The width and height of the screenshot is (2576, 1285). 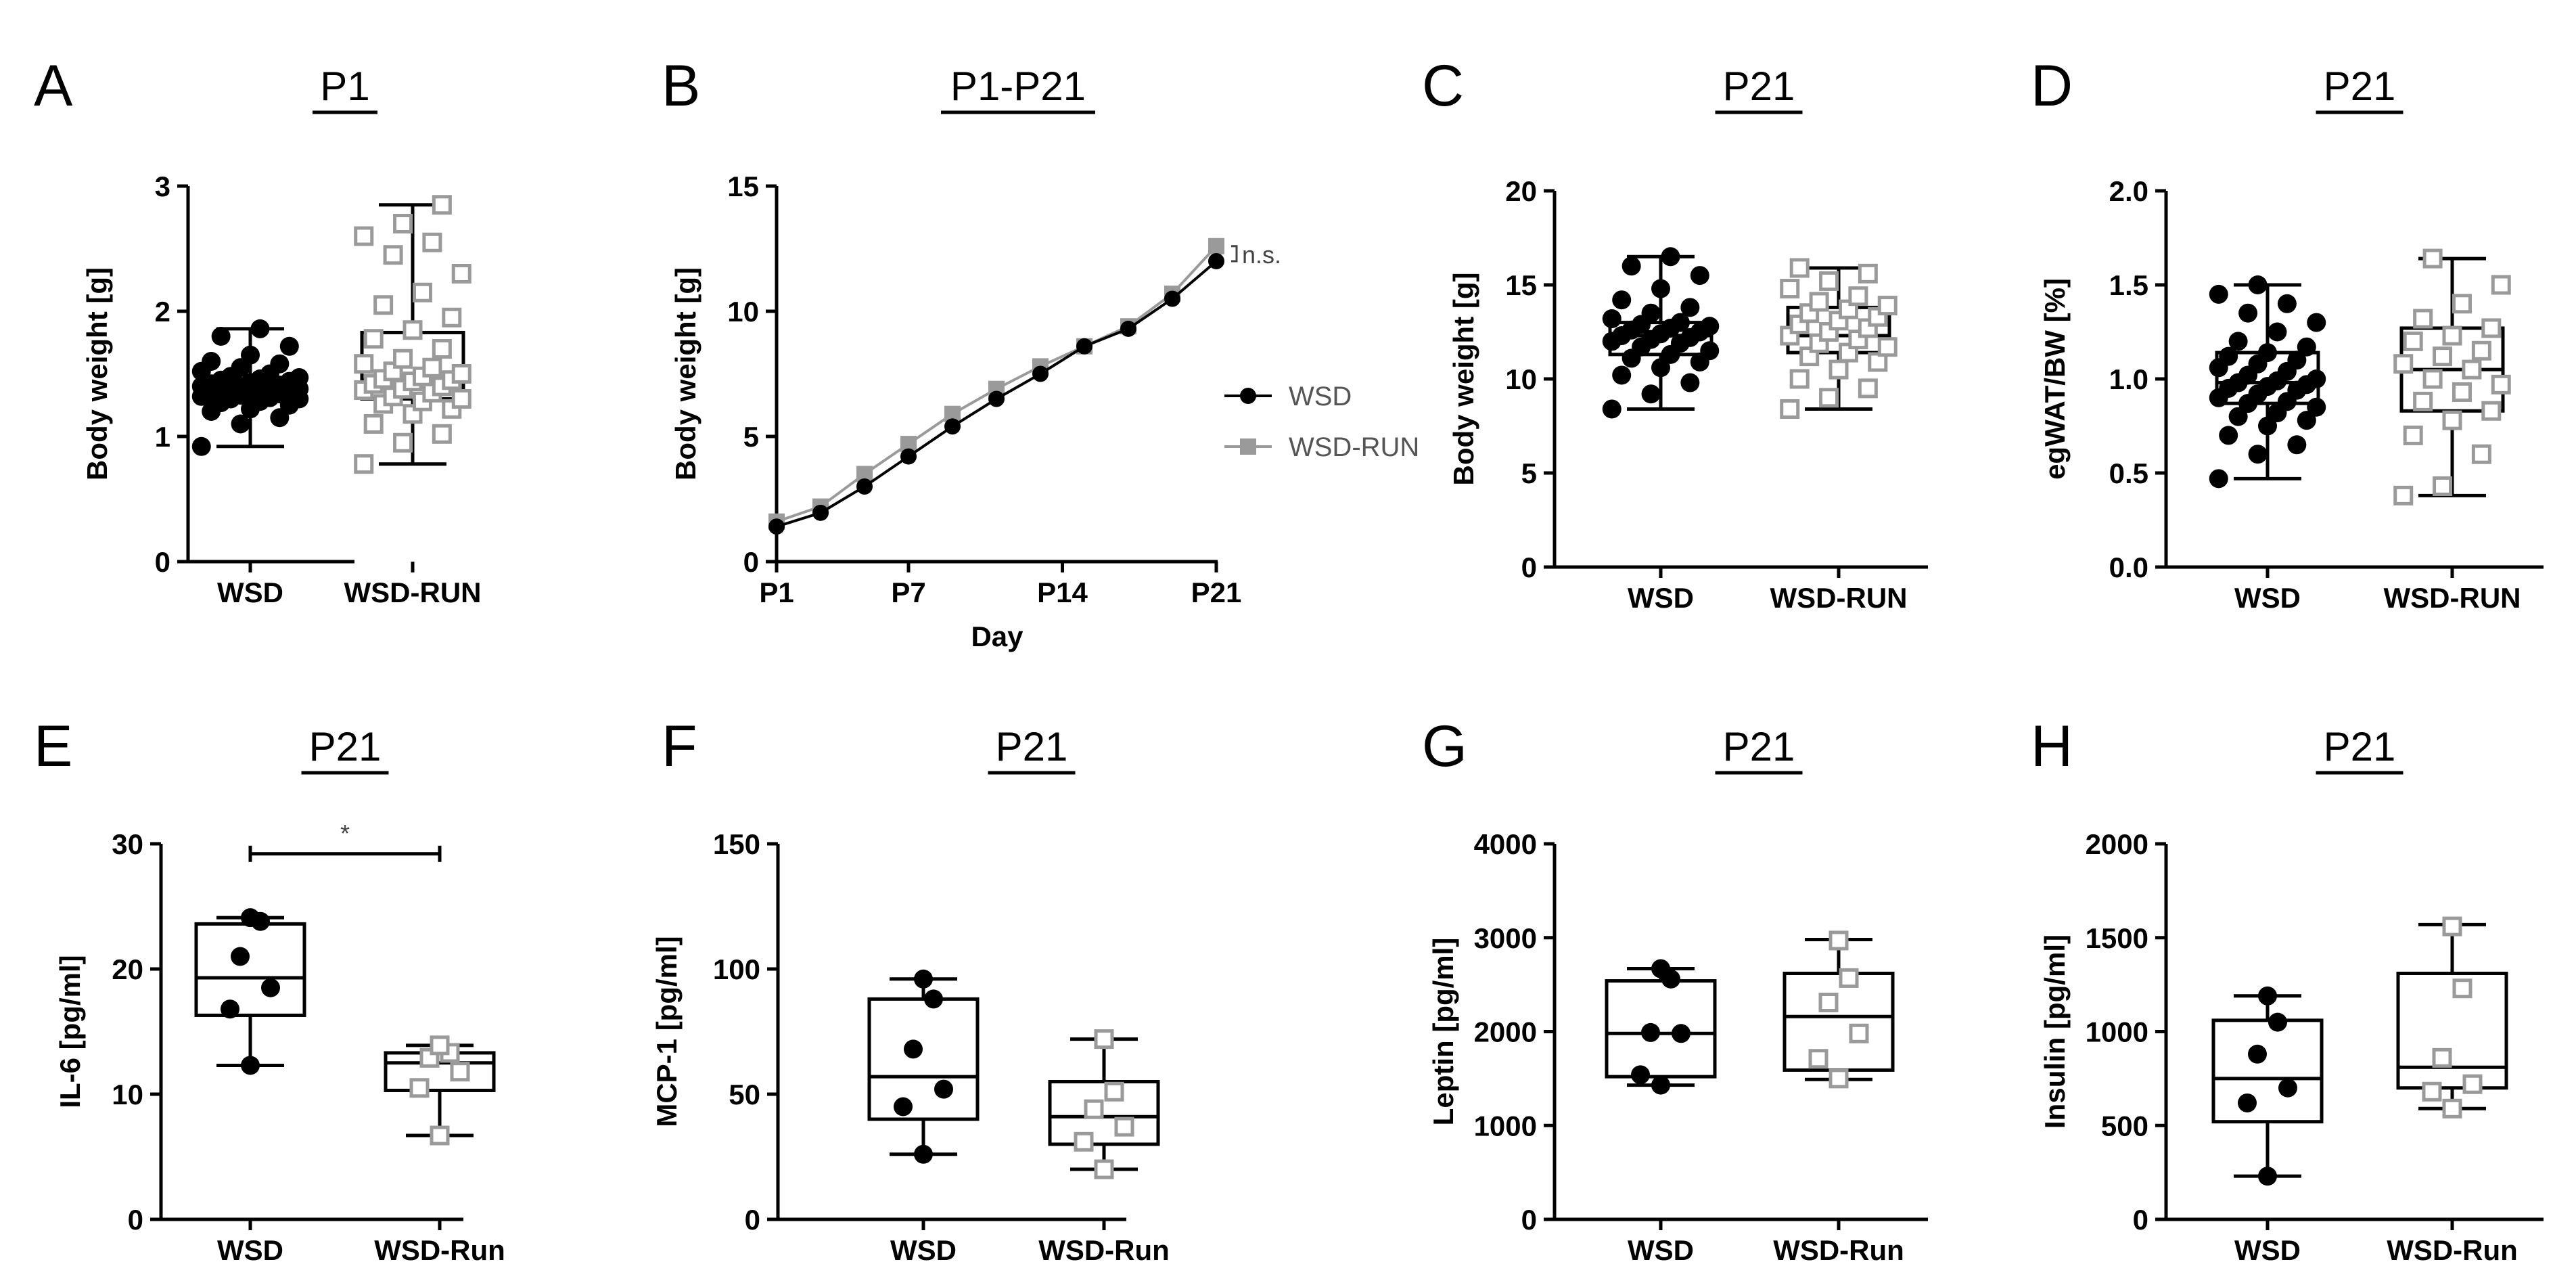 What do you see at coordinates (53, 746) in the screenshot?
I see `panel-letter: E` at bounding box center [53, 746].